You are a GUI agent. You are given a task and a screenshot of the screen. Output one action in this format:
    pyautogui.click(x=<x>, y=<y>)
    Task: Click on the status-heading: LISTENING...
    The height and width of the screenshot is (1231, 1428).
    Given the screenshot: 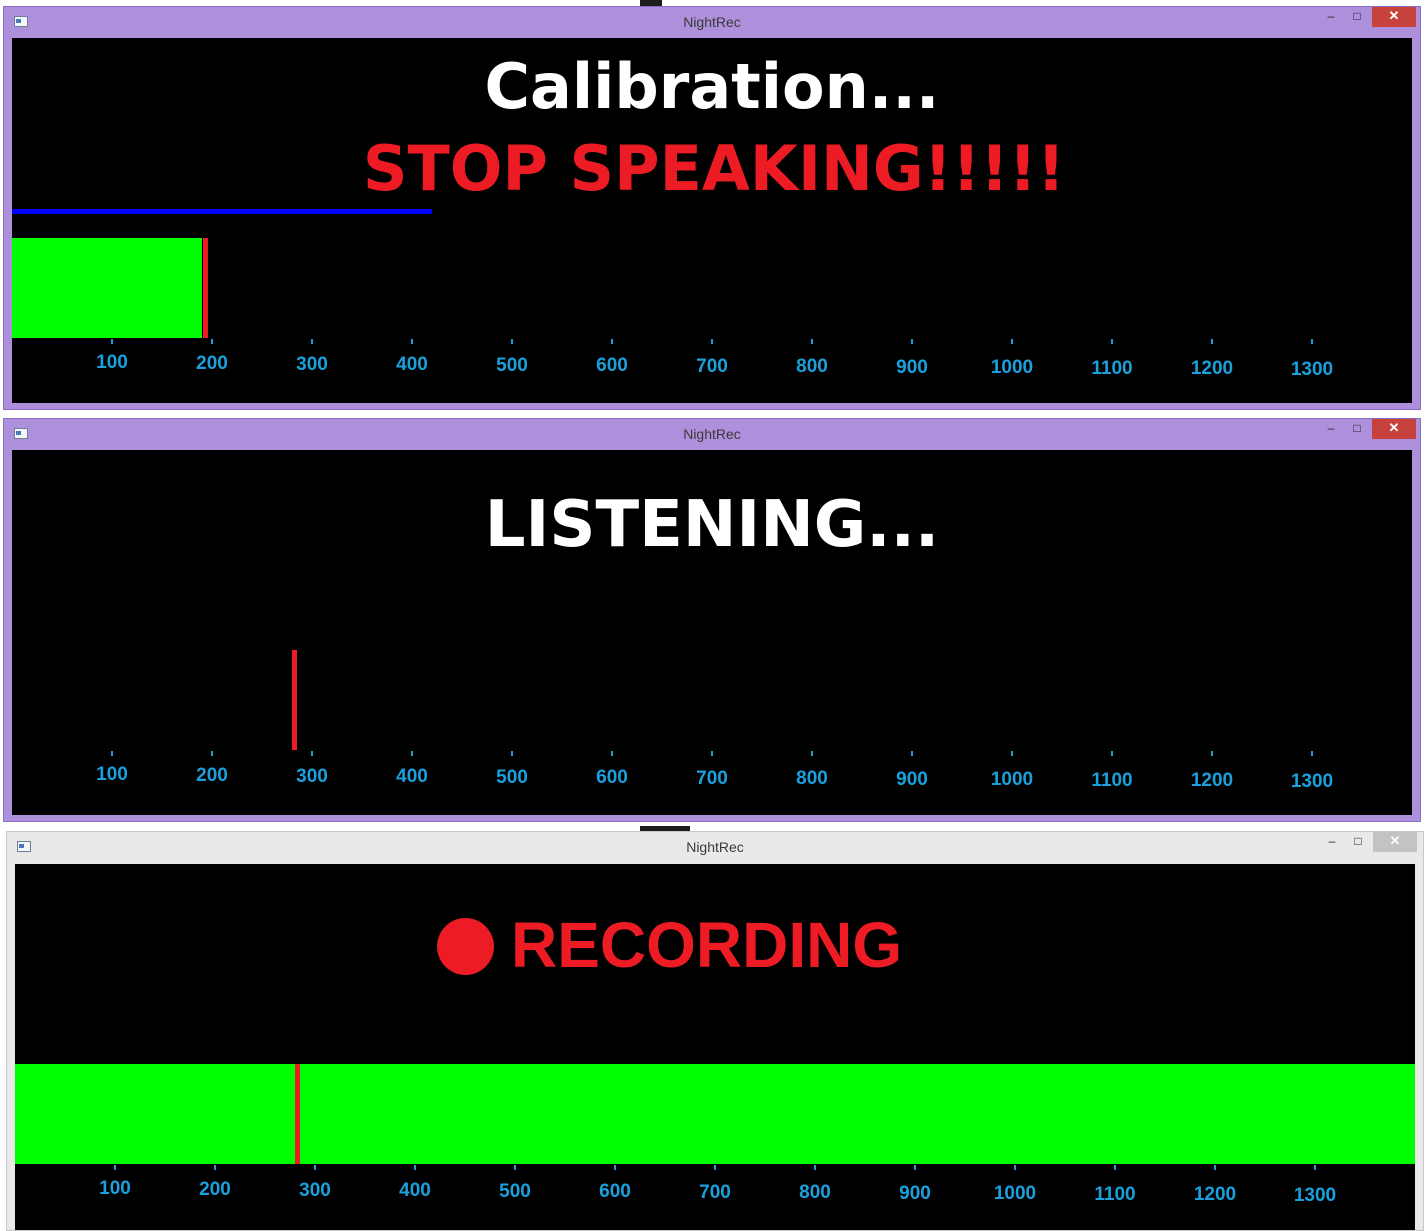 What is the action you would take?
    pyautogui.click(x=712, y=525)
    